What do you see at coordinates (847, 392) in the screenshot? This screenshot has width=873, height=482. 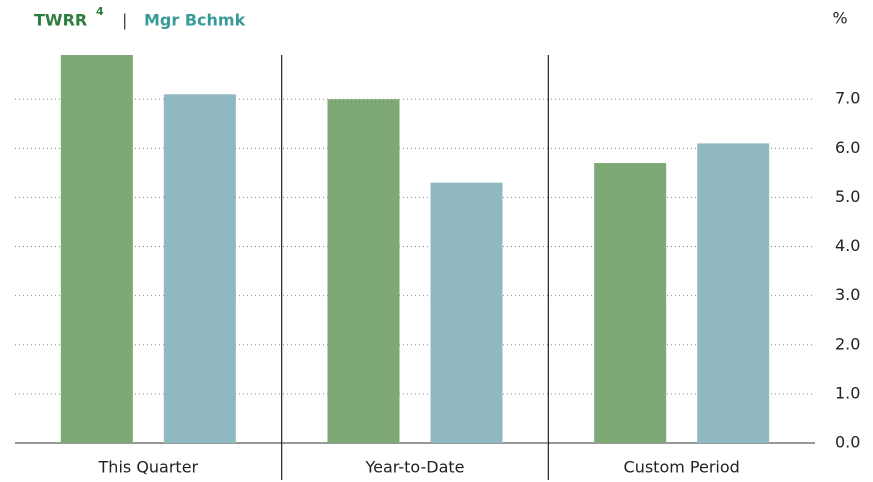 I see `y-tick-label: 1.0` at bounding box center [847, 392].